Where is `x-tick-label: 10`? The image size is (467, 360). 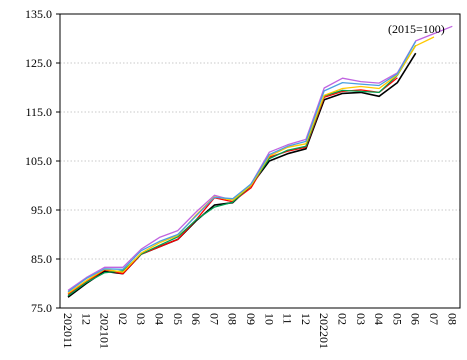
x-tick-label: 10 is located at coordinates (269, 319).